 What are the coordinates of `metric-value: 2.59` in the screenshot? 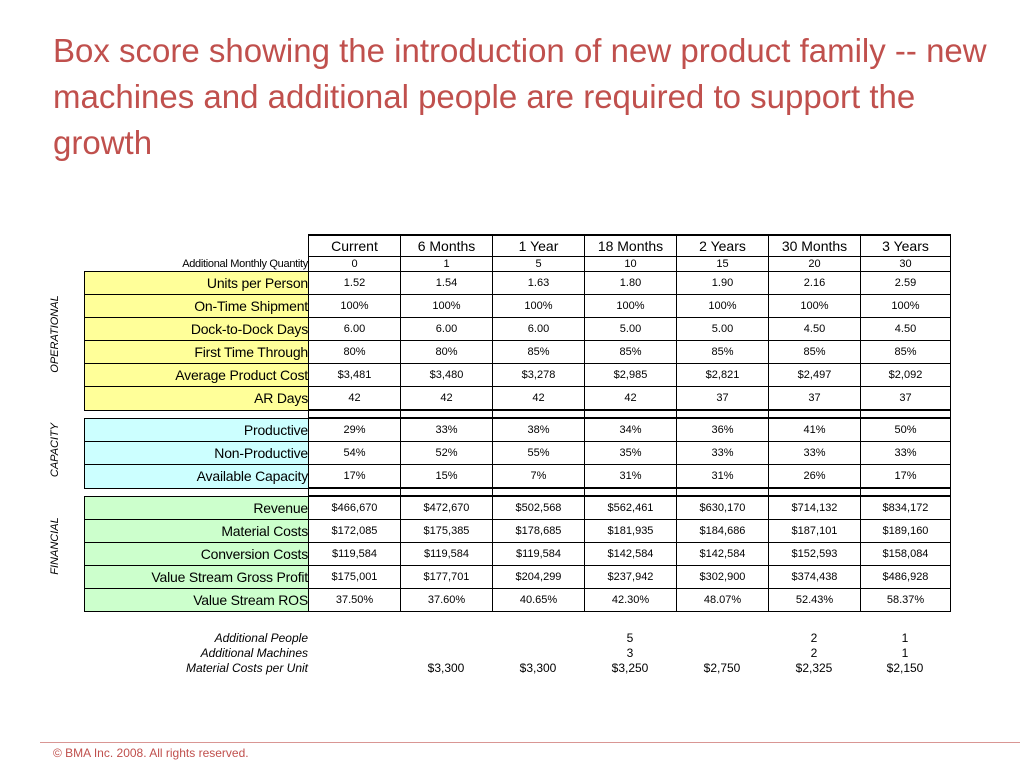 It's located at (905, 283).